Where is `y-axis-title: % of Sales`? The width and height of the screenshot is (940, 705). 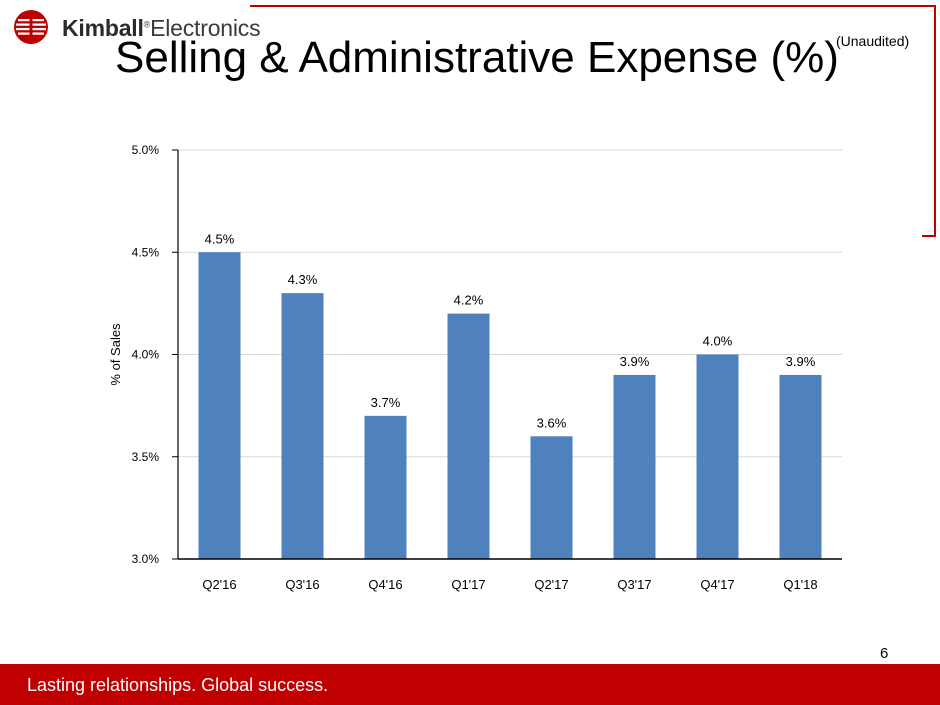 y-axis-title: % of Sales is located at coordinates (115, 354).